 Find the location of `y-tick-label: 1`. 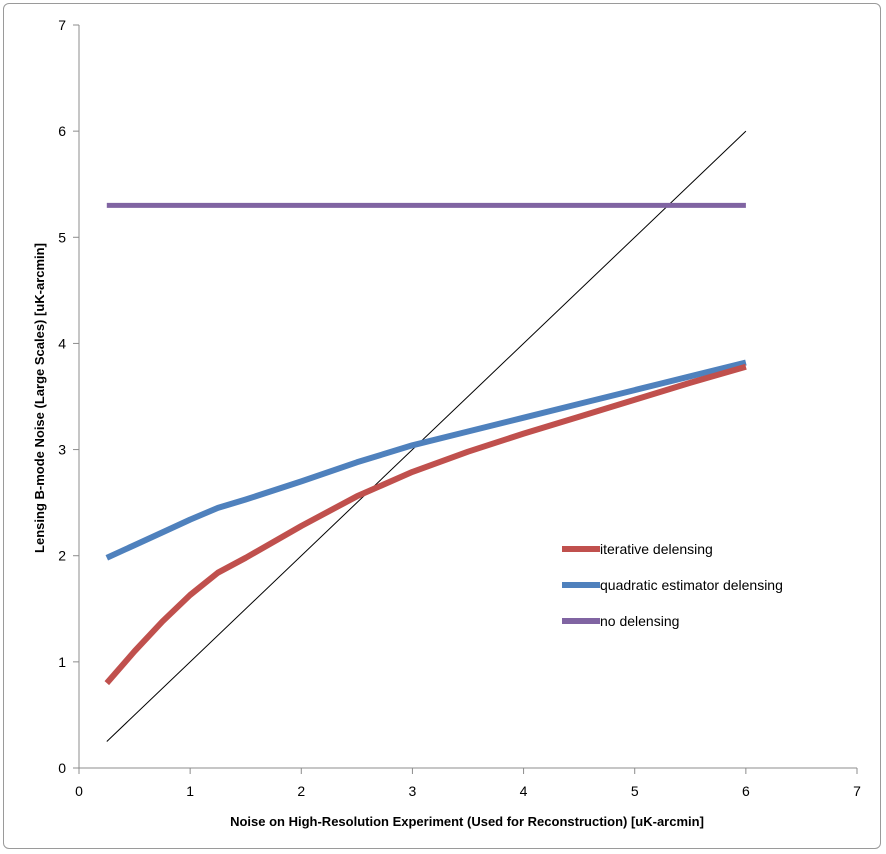

y-tick-label: 1 is located at coordinates (62, 662).